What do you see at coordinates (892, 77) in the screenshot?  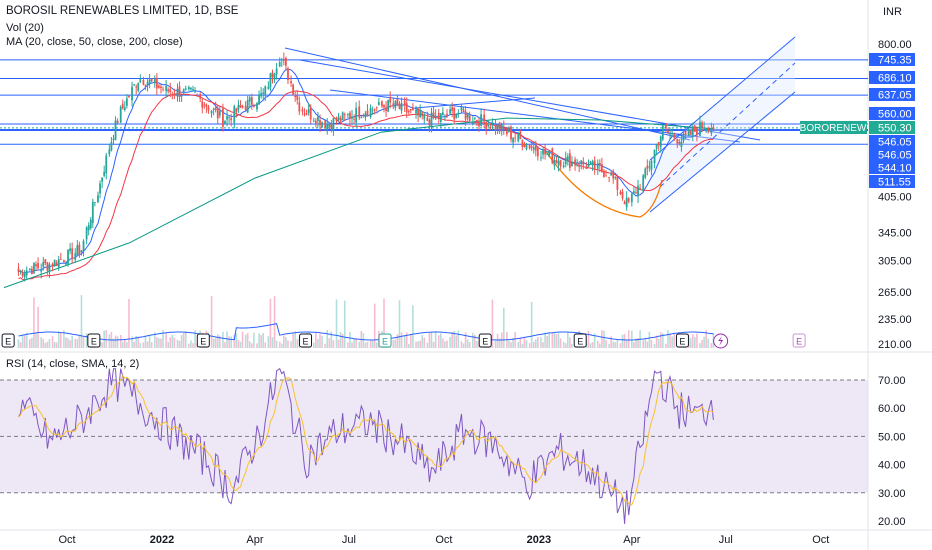 I see `price-label-box` at bounding box center [892, 77].